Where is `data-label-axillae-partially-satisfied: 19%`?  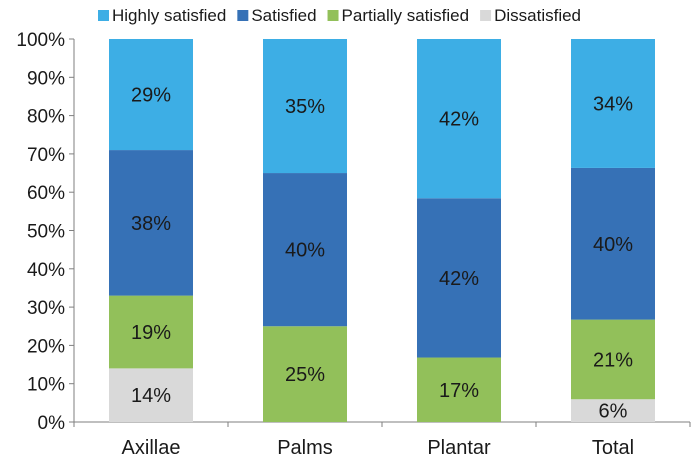 data-label-axillae-partially-satisfied: 19% is located at coordinates (151, 333).